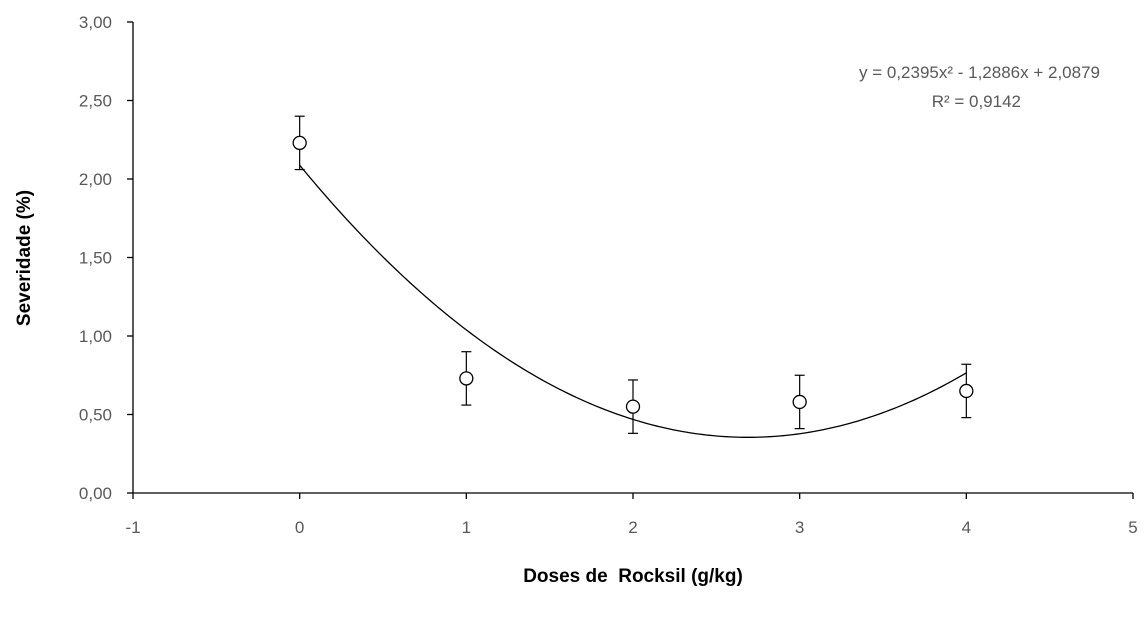 The height and width of the screenshot is (621, 1146). Describe the element at coordinates (95, 493) in the screenshot. I see `y-tick-label: 0,00` at that location.